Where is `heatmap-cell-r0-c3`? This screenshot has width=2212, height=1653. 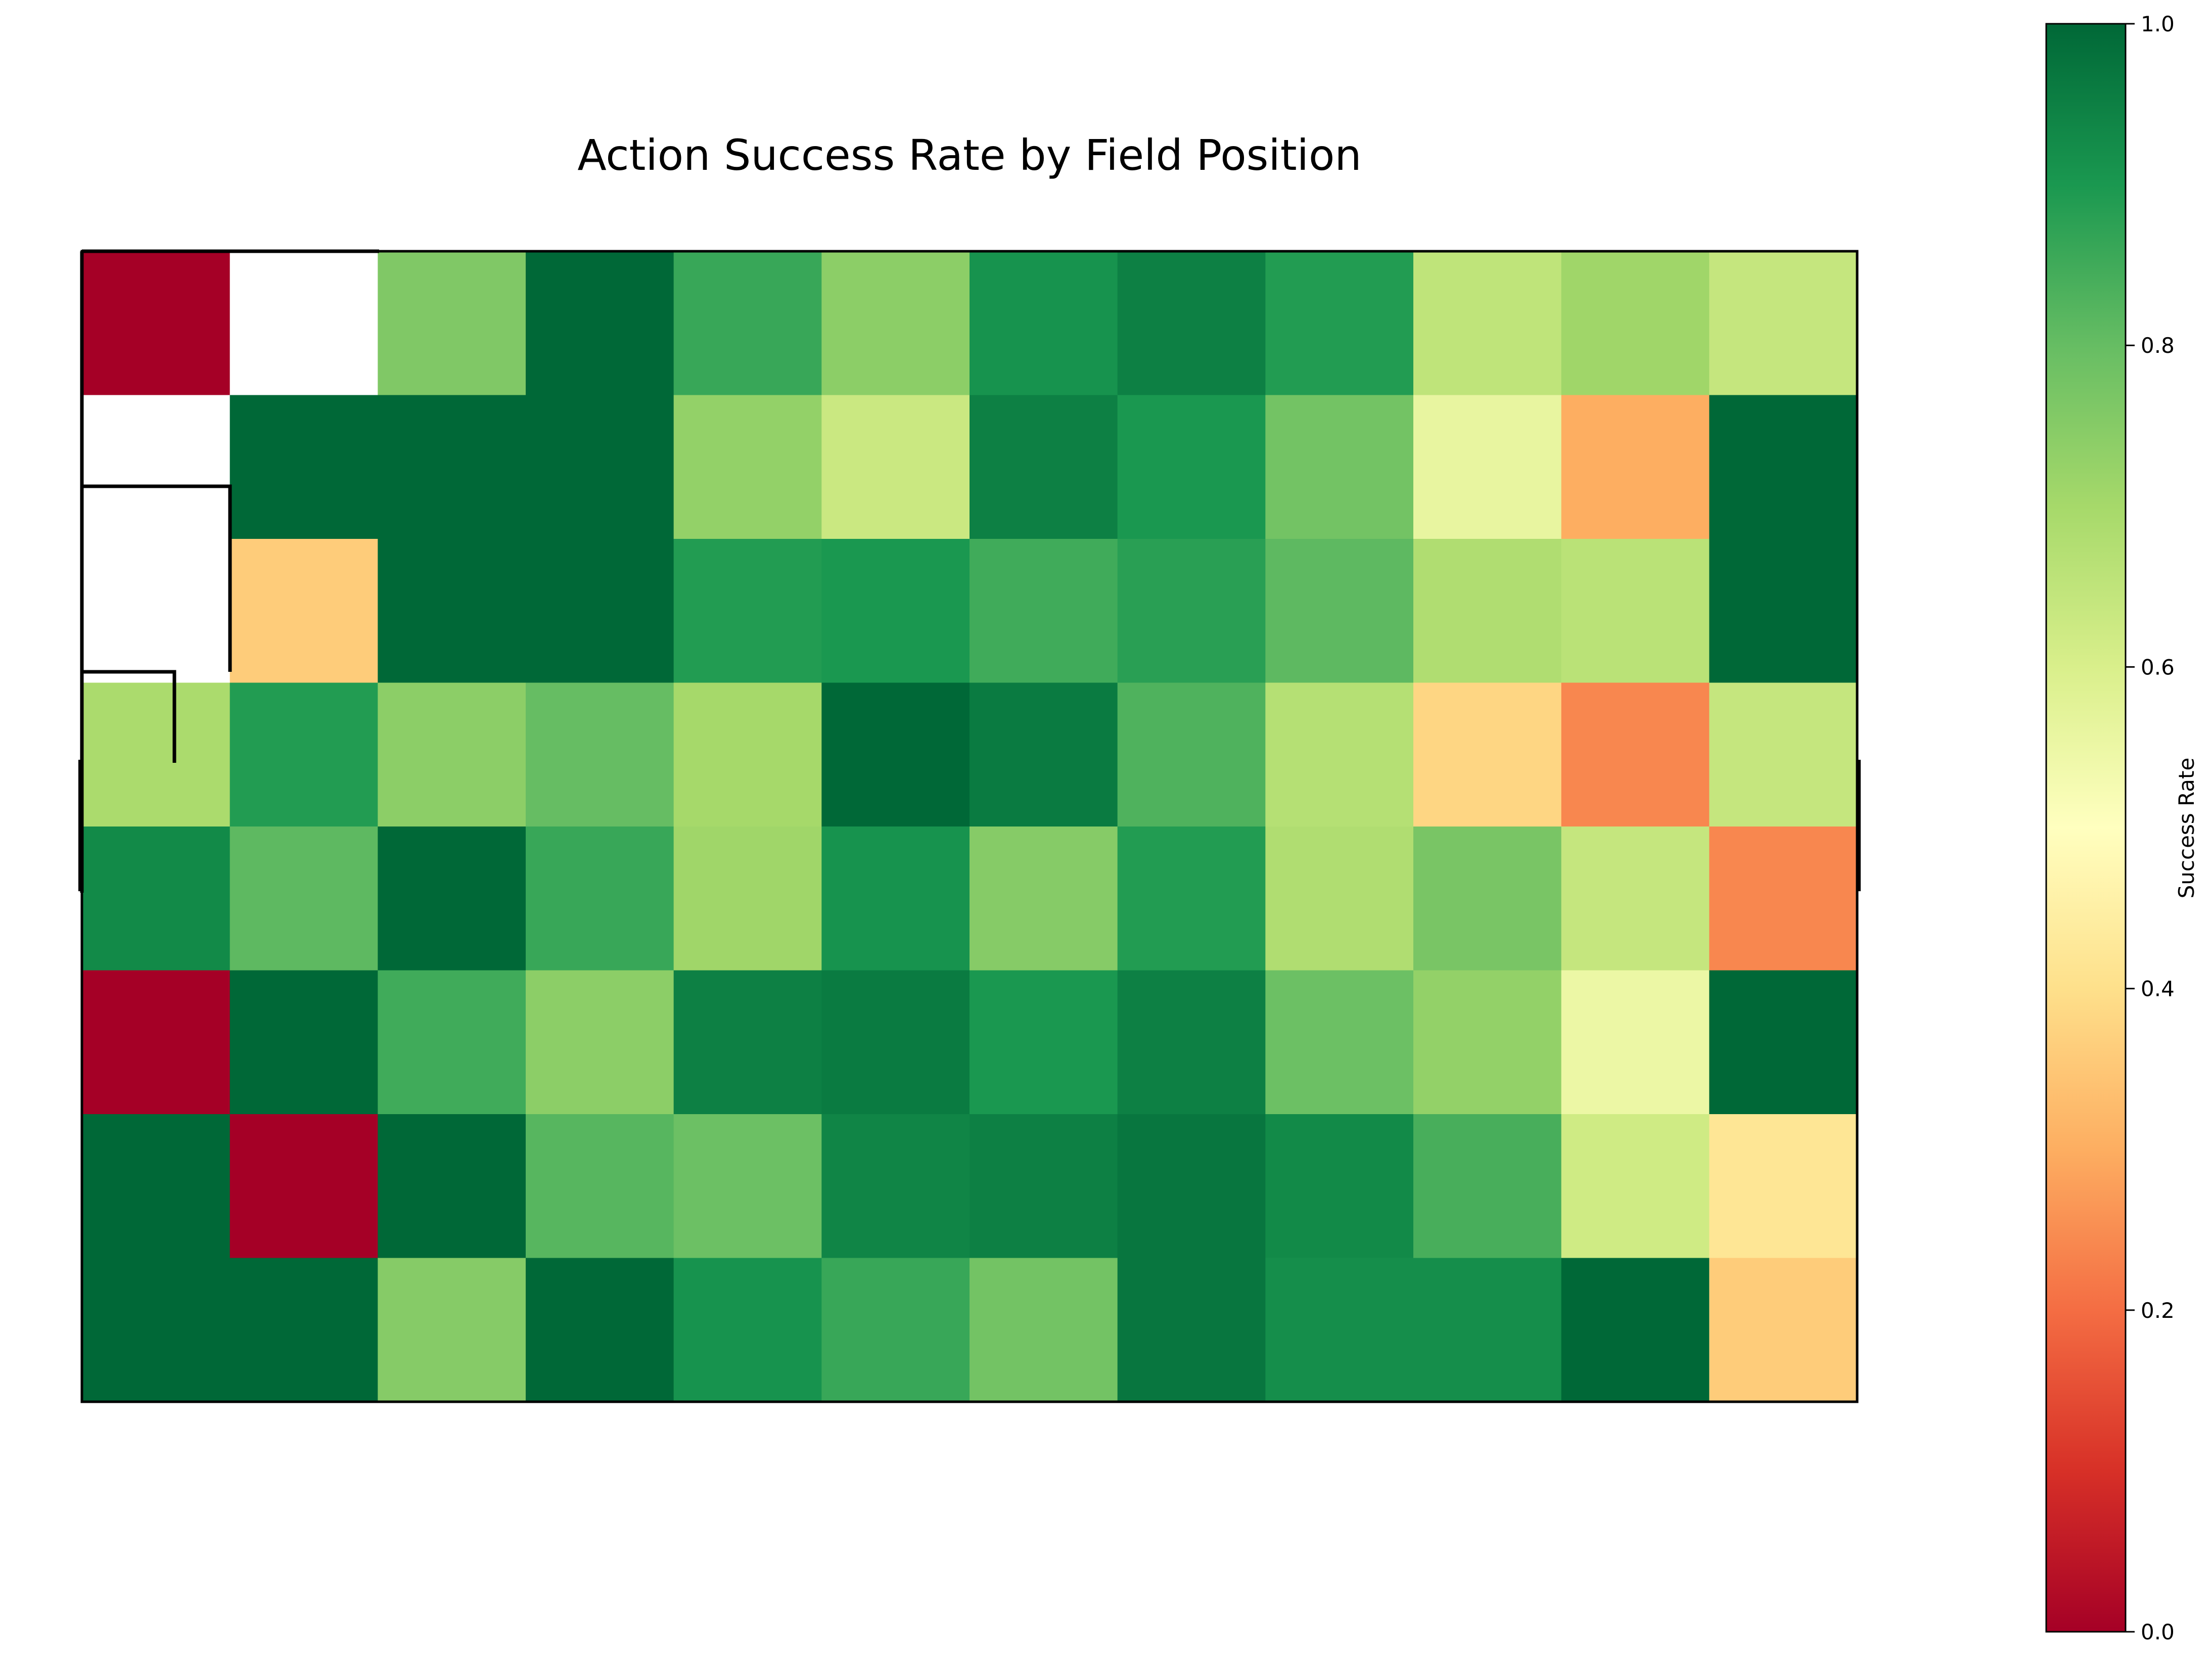
heatmap-cell-r0-c3 is located at coordinates (600, 323).